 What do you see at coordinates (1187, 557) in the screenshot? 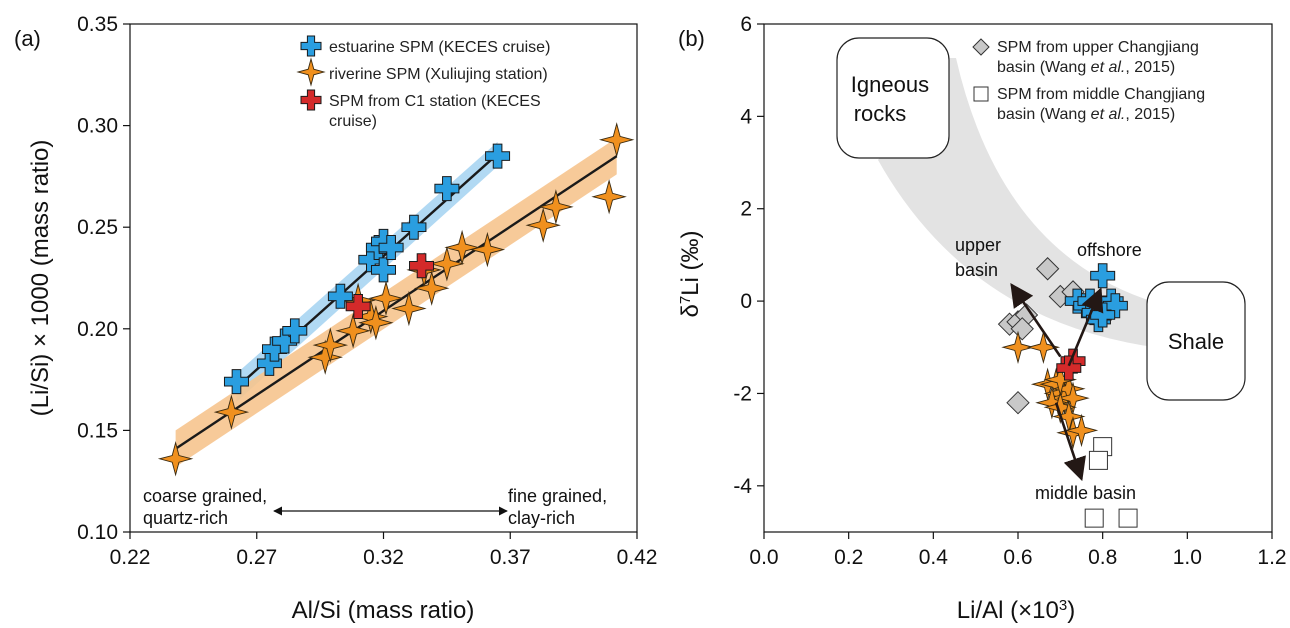
I see `panel-b-x-tick-label: 1.0` at bounding box center [1187, 557].